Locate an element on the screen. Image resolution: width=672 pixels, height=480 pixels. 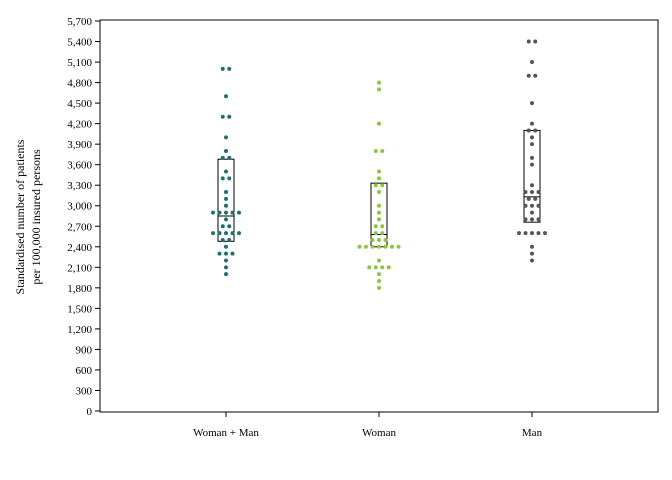
x-category-label: Woman is located at coordinates (379, 433).